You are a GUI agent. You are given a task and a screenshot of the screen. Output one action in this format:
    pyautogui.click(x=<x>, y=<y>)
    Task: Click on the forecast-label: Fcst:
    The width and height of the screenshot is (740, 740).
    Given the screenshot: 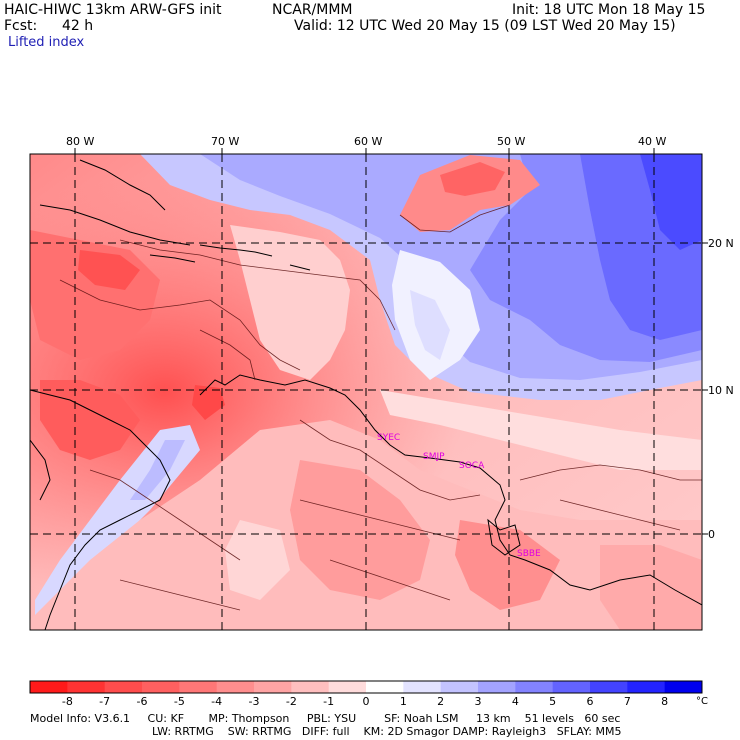 What is the action you would take?
    pyautogui.click(x=21, y=26)
    